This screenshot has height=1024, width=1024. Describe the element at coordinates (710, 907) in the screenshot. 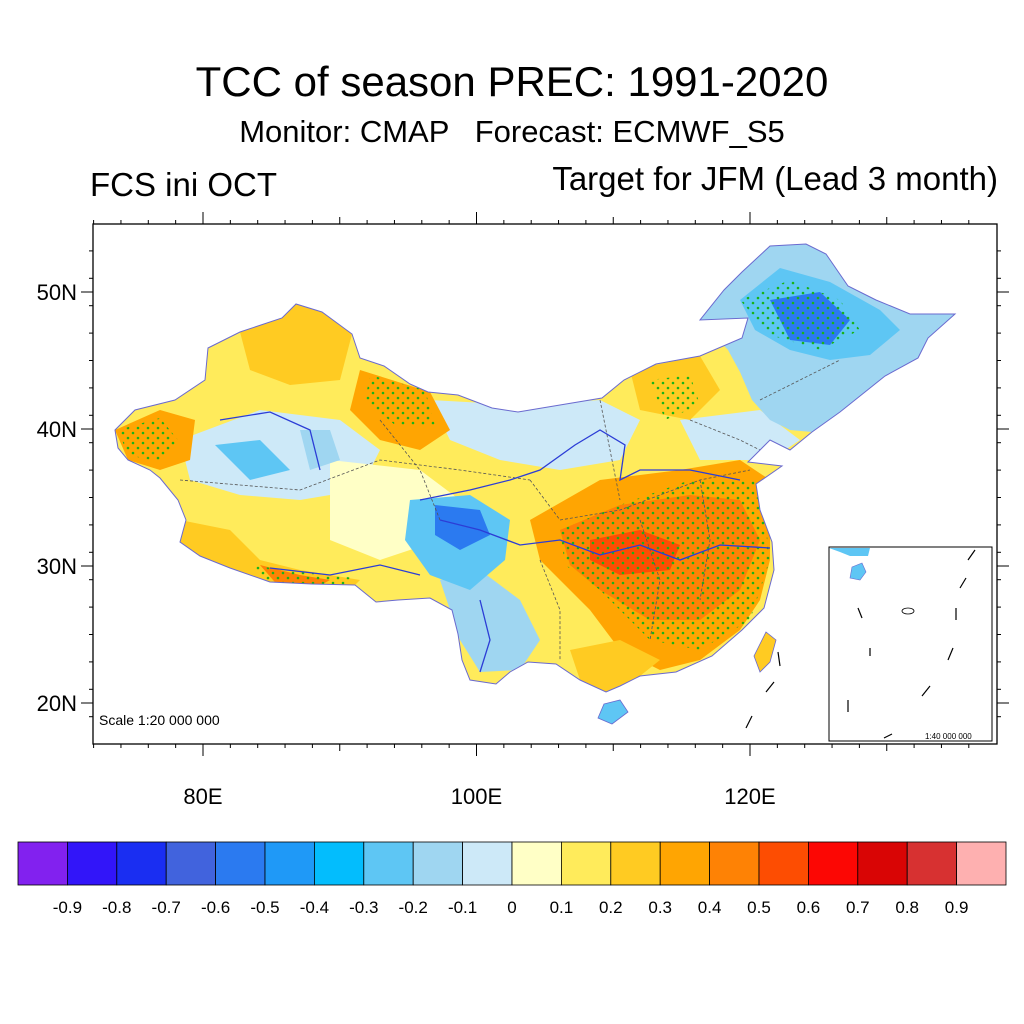

I see `colorbar-label: 0.4` at that location.